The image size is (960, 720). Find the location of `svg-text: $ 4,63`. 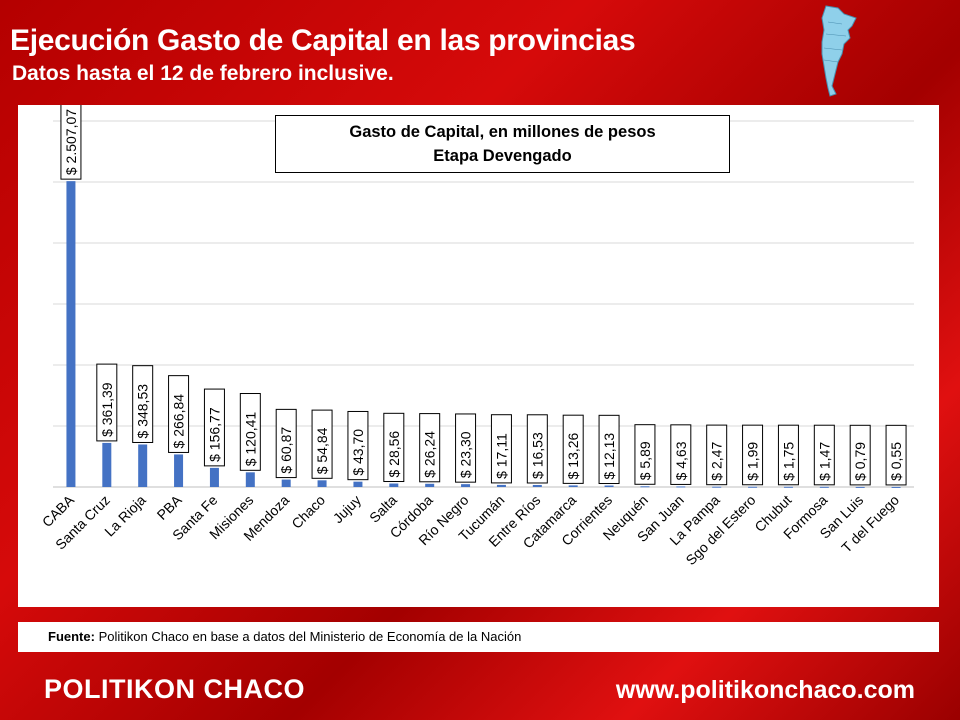

svg-text: $ 4,63 is located at coordinates (681, 460).